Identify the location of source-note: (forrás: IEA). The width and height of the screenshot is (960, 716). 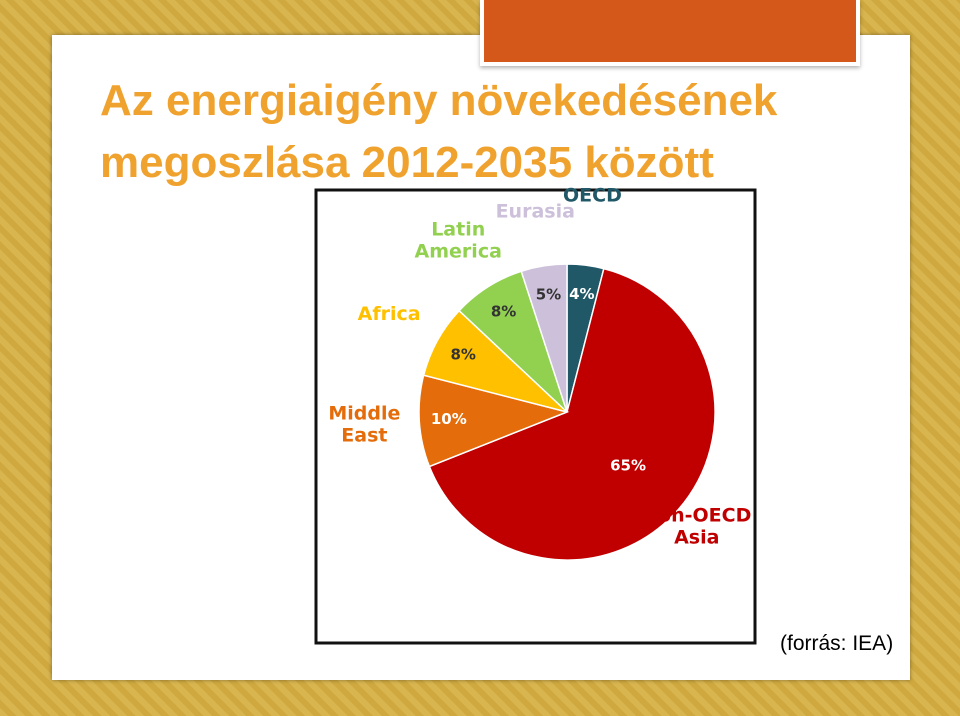
(837, 643).